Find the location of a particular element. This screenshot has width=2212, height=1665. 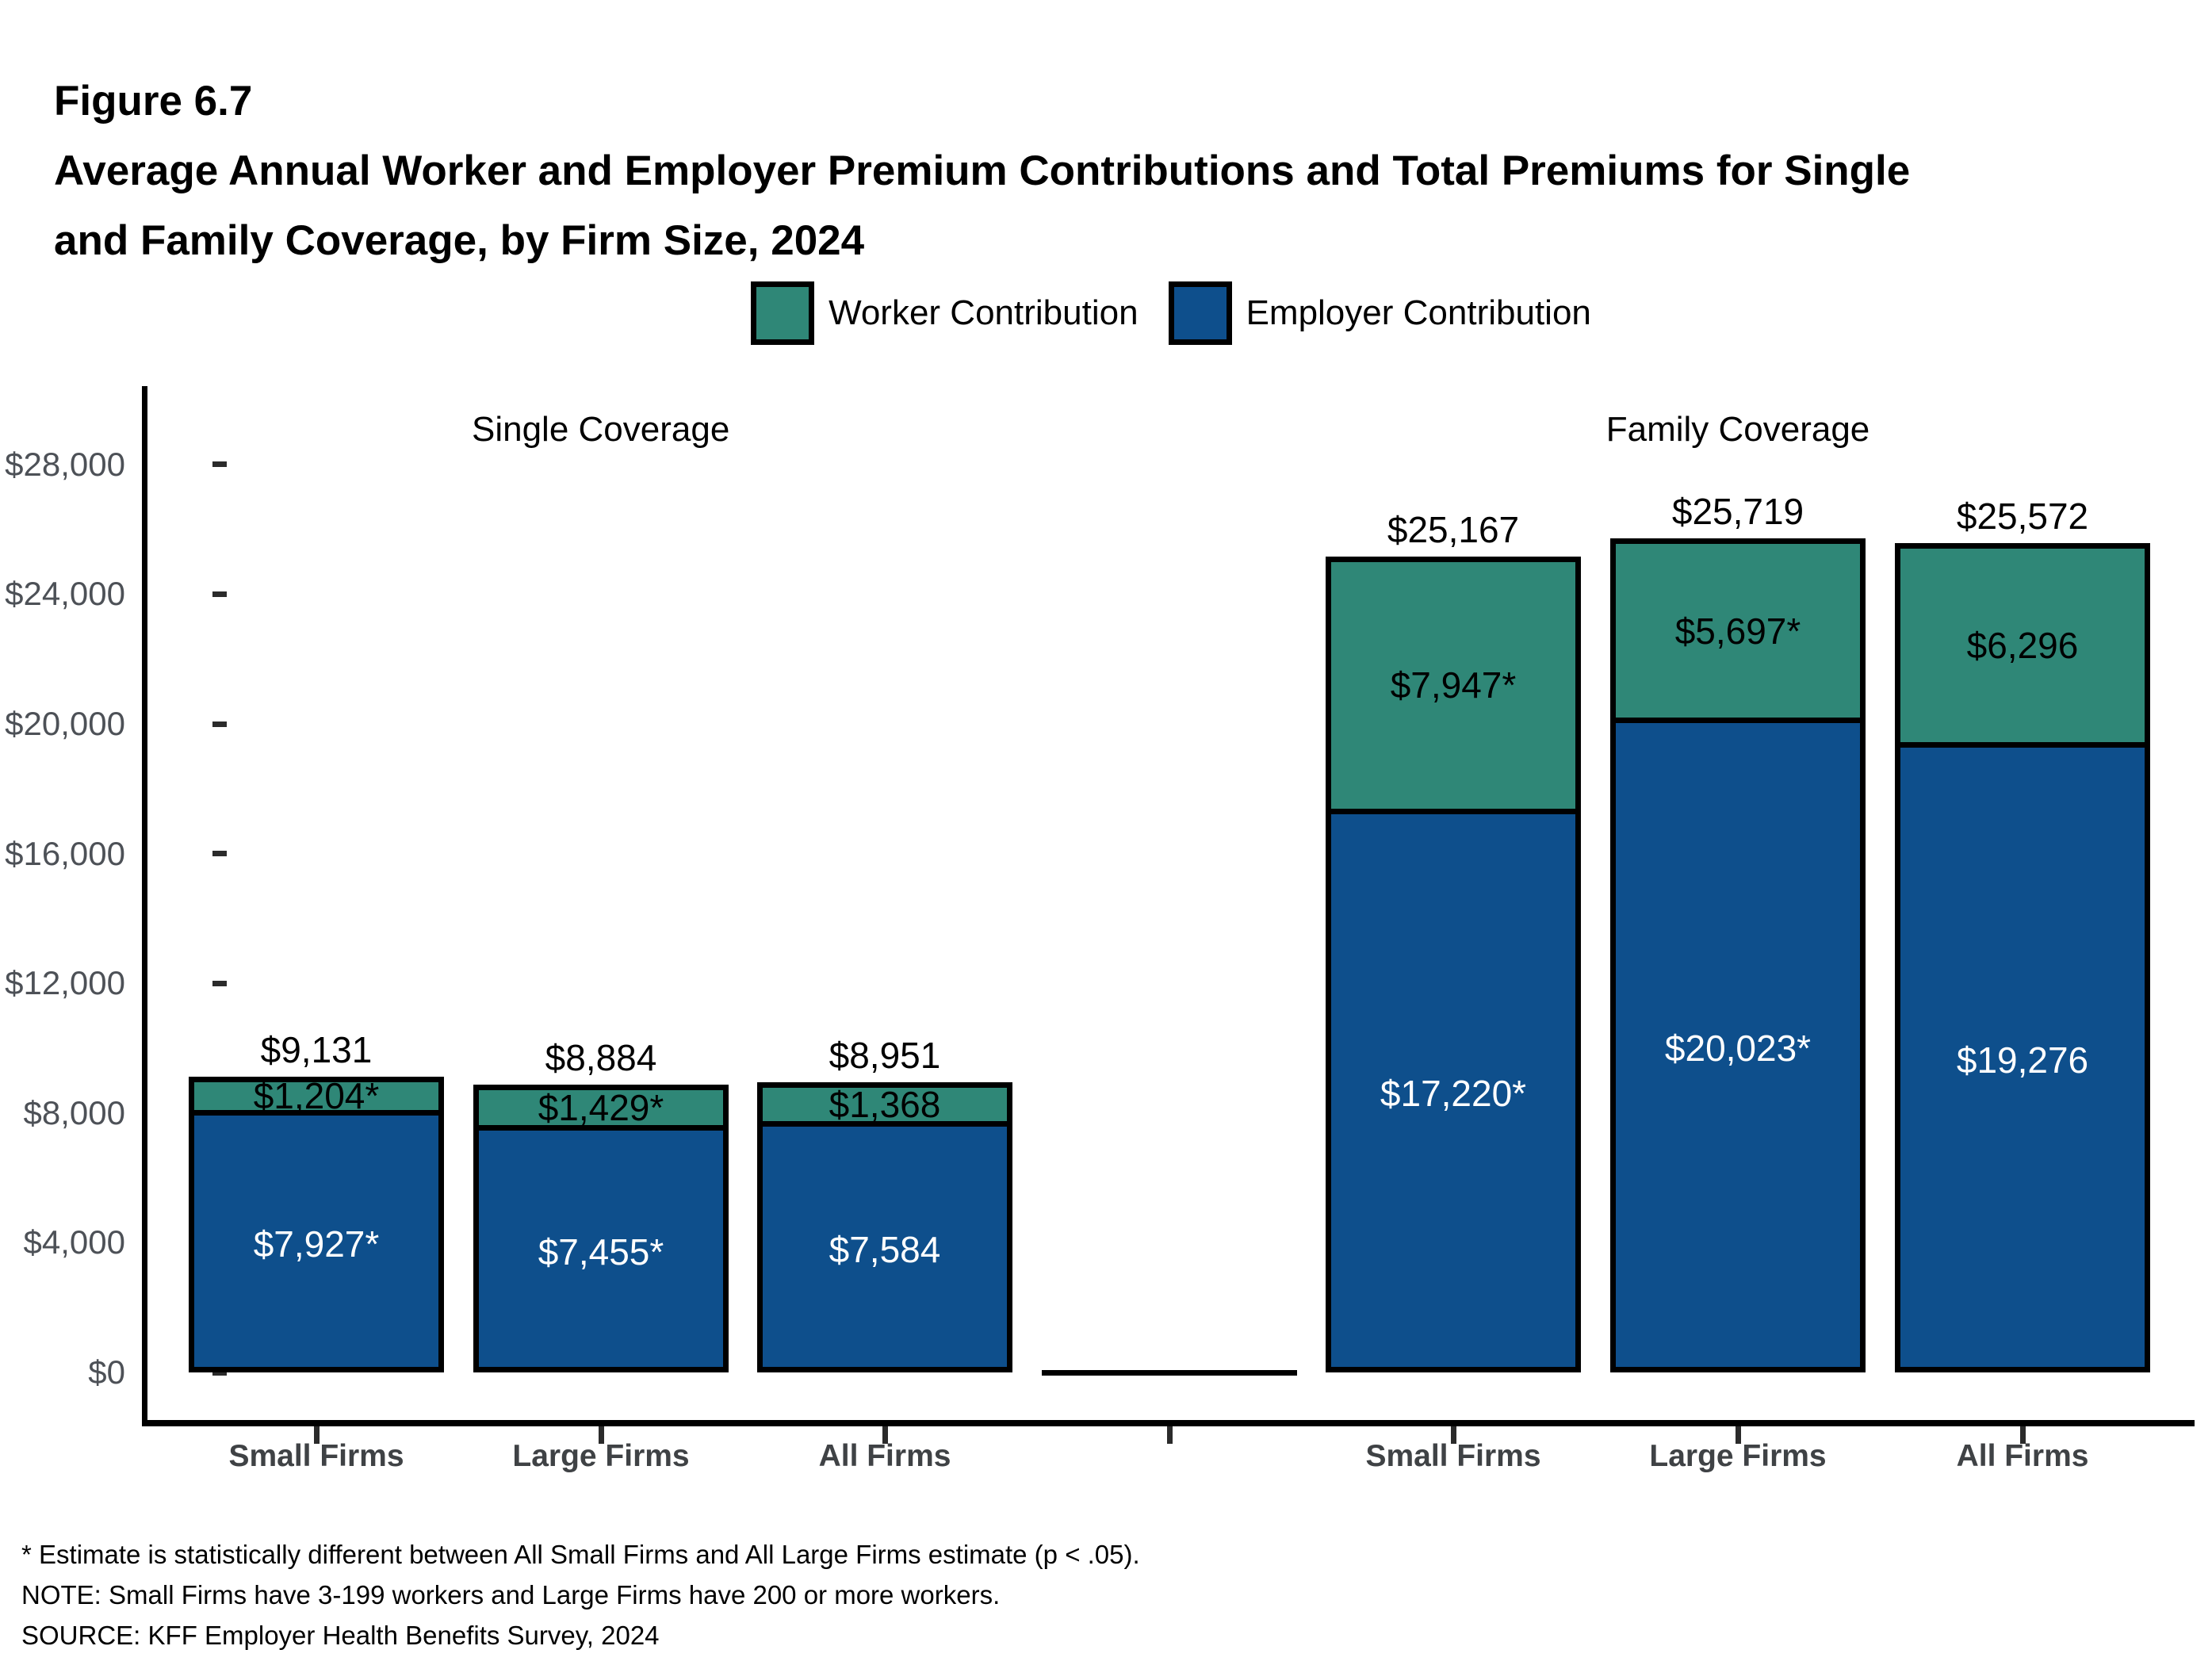

x-category-label-family-small-firms: Small Firms is located at coordinates (1453, 1456).